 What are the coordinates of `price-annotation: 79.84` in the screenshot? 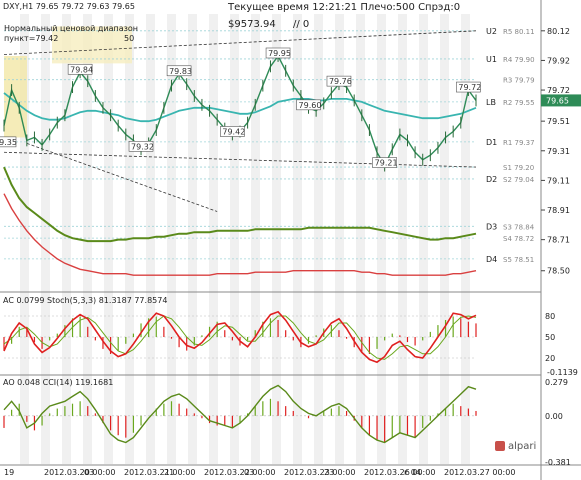 It's located at (81, 69).